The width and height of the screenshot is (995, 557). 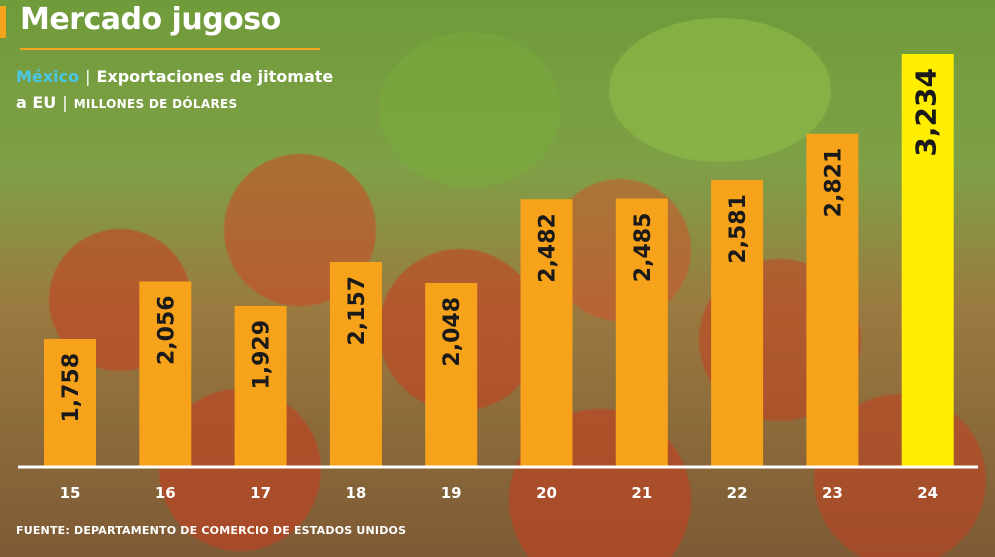 I want to click on x-tick-label-18: 18, so click(x=355, y=493).